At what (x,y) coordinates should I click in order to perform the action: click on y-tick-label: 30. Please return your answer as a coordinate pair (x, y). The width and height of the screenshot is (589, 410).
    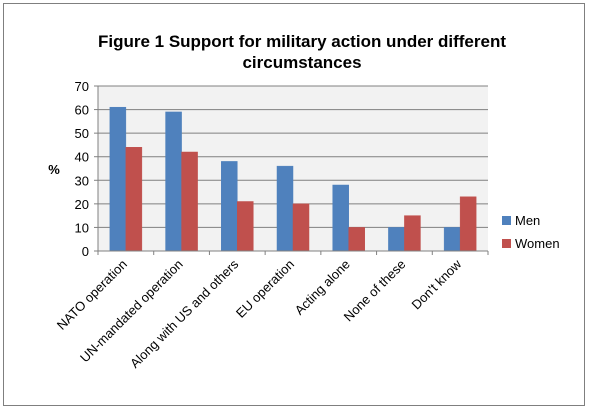
    Looking at the image, I should click on (82, 180).